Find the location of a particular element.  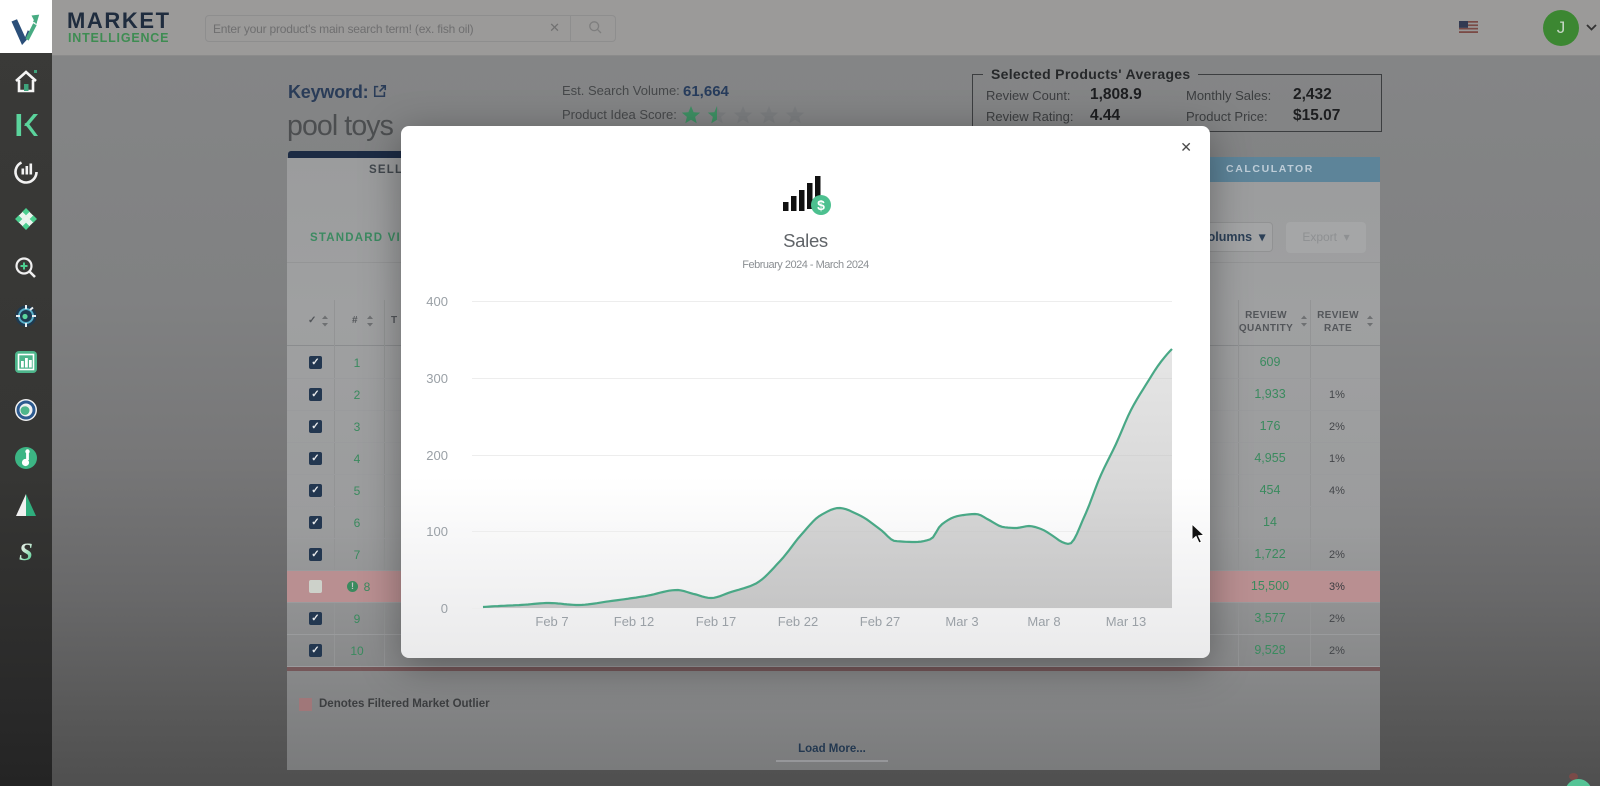

svg-text: S is located at coordinates (26, 552).